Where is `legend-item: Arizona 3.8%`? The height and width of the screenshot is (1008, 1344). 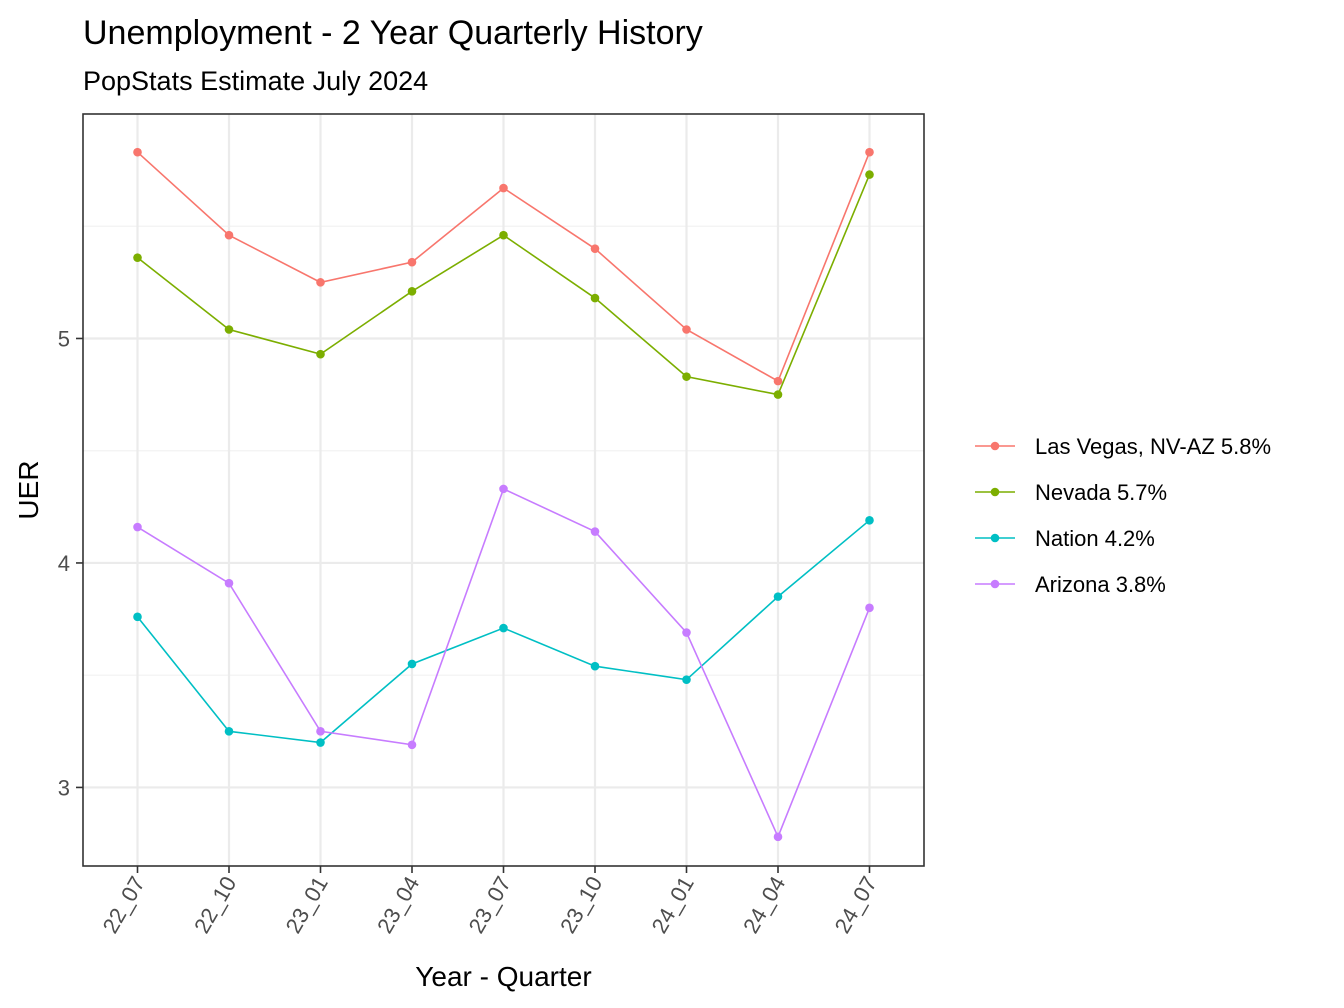
legend-item: Arizona 3.8% is located at coordinates (1070, 584).